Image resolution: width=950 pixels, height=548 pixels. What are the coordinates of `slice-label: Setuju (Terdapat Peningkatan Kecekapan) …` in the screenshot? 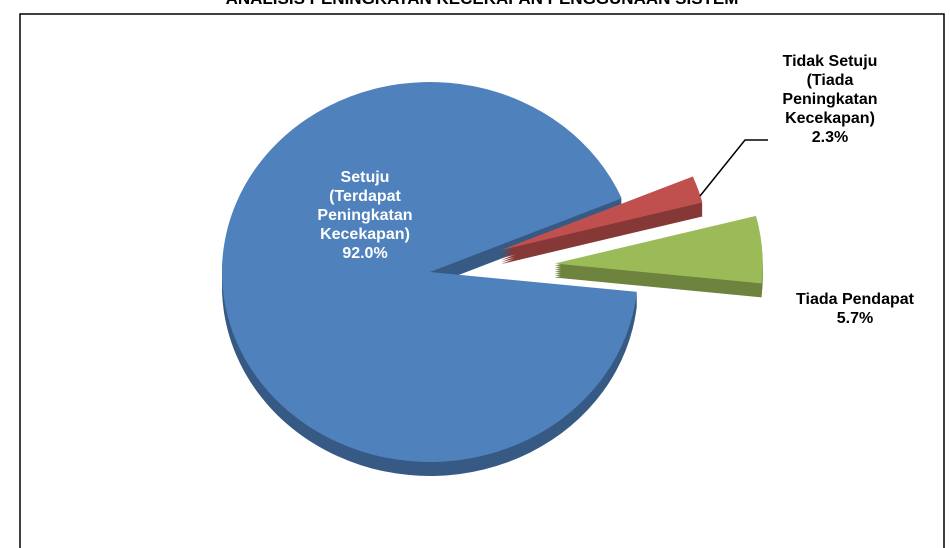 It's located at (365, 215).